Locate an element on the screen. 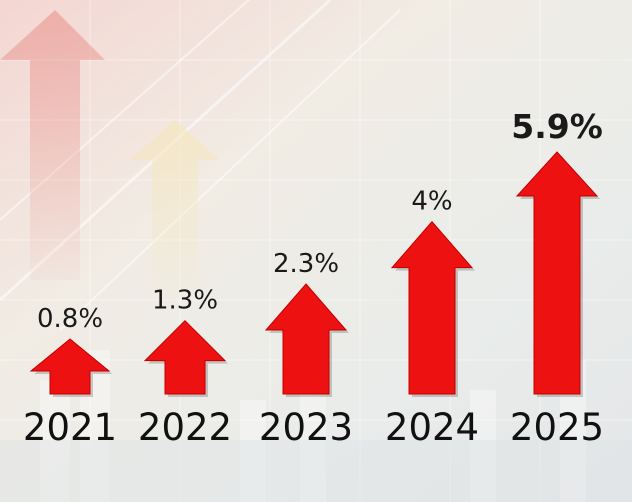  arrow-bar-2021 is located at coordinates (70, 366).